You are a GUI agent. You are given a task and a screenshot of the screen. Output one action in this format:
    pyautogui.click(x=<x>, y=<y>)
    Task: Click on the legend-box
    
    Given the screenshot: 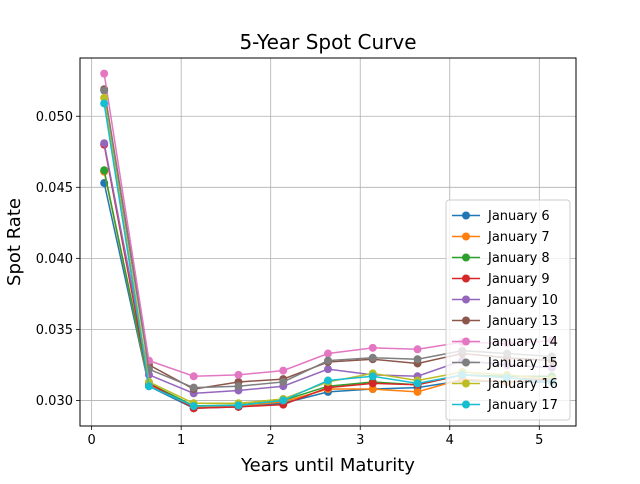 What is the action you would take?
    pyautogui.click(x=508, y=310)
    